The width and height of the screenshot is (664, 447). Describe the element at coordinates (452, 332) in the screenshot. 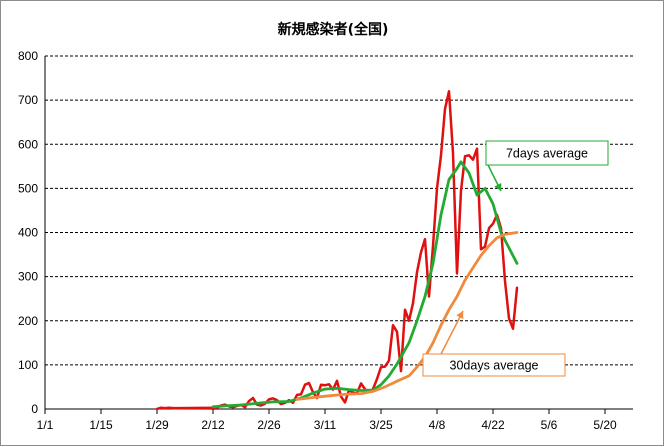

I see `annotation-30days-arrow` at that location.